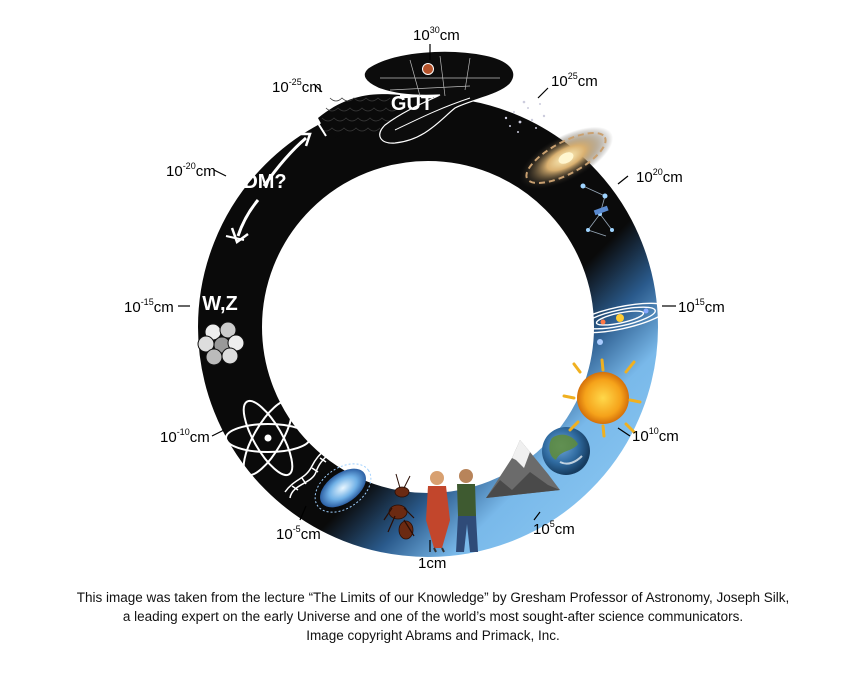 This screenshot has height=680, width=866. What do you see at coordinates (620, 323) in the screenshot?
I see `solar-system-icon` at bounding box center [620, 323].